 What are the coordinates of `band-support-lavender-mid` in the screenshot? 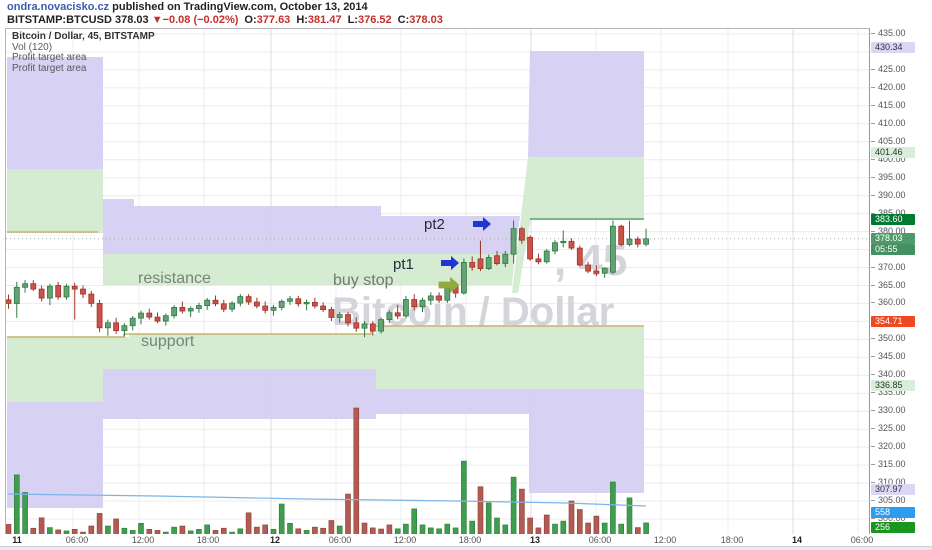 It's located at (239, 394).